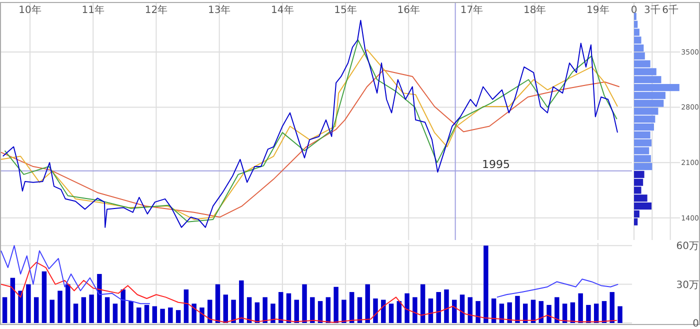 This screenshot has width=700, height=329. I want to click on x-tick-label: 11年, so click(93, 10).